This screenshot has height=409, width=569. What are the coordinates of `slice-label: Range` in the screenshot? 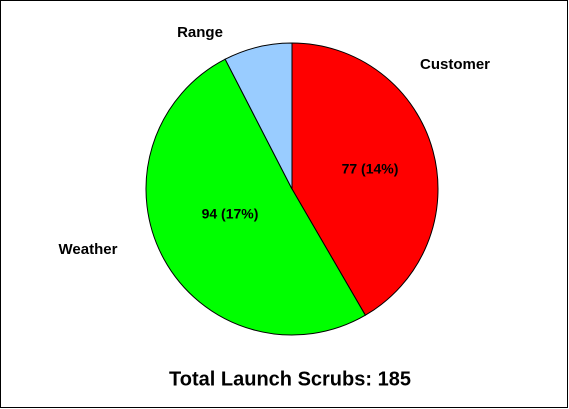 It's located at (200, 32).